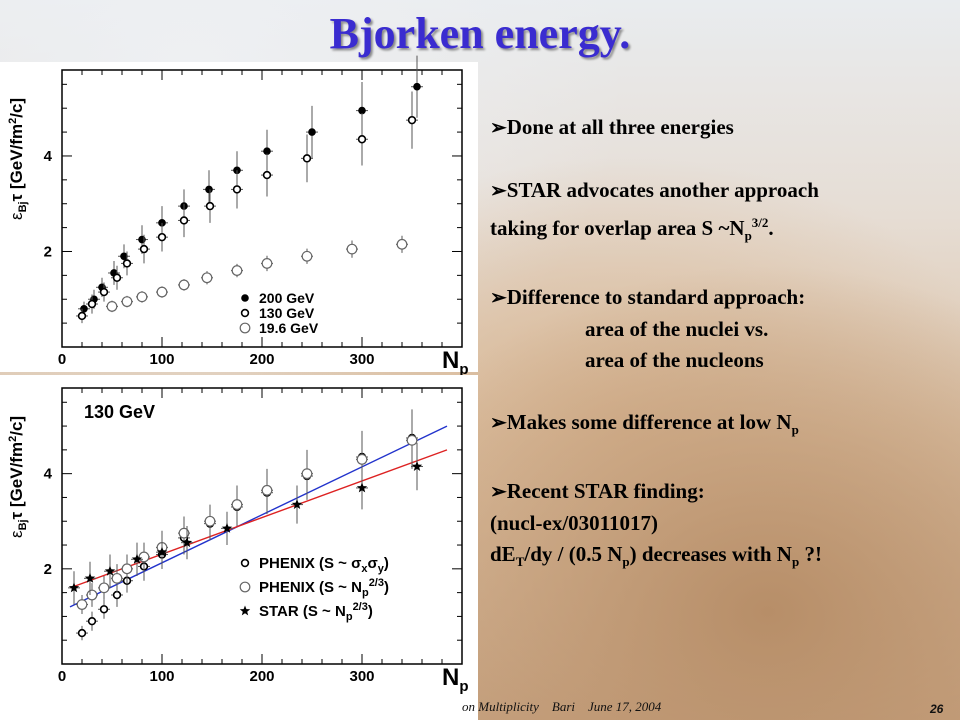  I want to click on legend-entry: PHENIX (S ~ σxσy), so click(324, 565).